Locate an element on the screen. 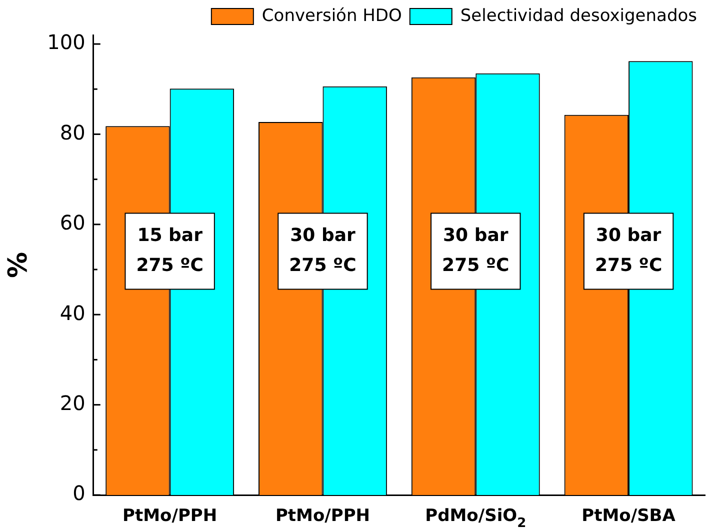 Image resolution: width=709 pixels, height=531 pixels. y-tick-label: 80 is located at coordinates (73, 132).